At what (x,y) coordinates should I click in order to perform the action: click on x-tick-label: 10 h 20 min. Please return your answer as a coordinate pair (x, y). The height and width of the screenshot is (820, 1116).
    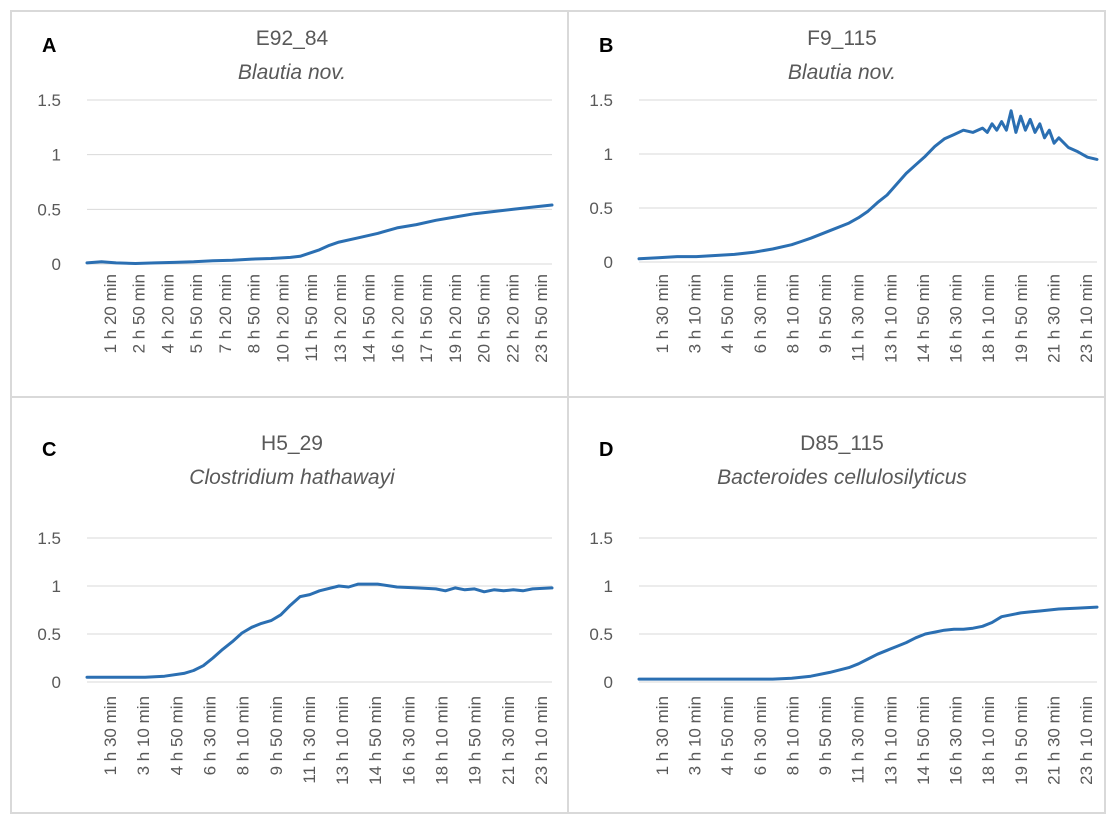
    Looking at the image, I should click on (282, 318).